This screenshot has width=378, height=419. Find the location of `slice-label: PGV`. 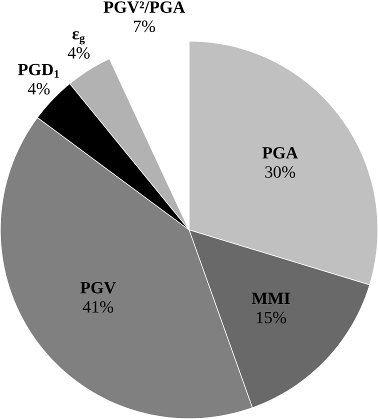

slice-label: PGV is located at coordinates (98, 288).